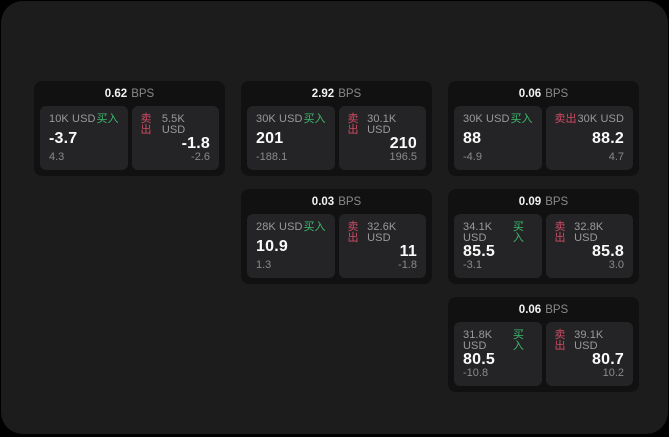 The image size is (669, 437). What do you see at coordinates (272, 246) in the screenshot?
I see `buy-price: 10.9` at bounding box center [272, 246].